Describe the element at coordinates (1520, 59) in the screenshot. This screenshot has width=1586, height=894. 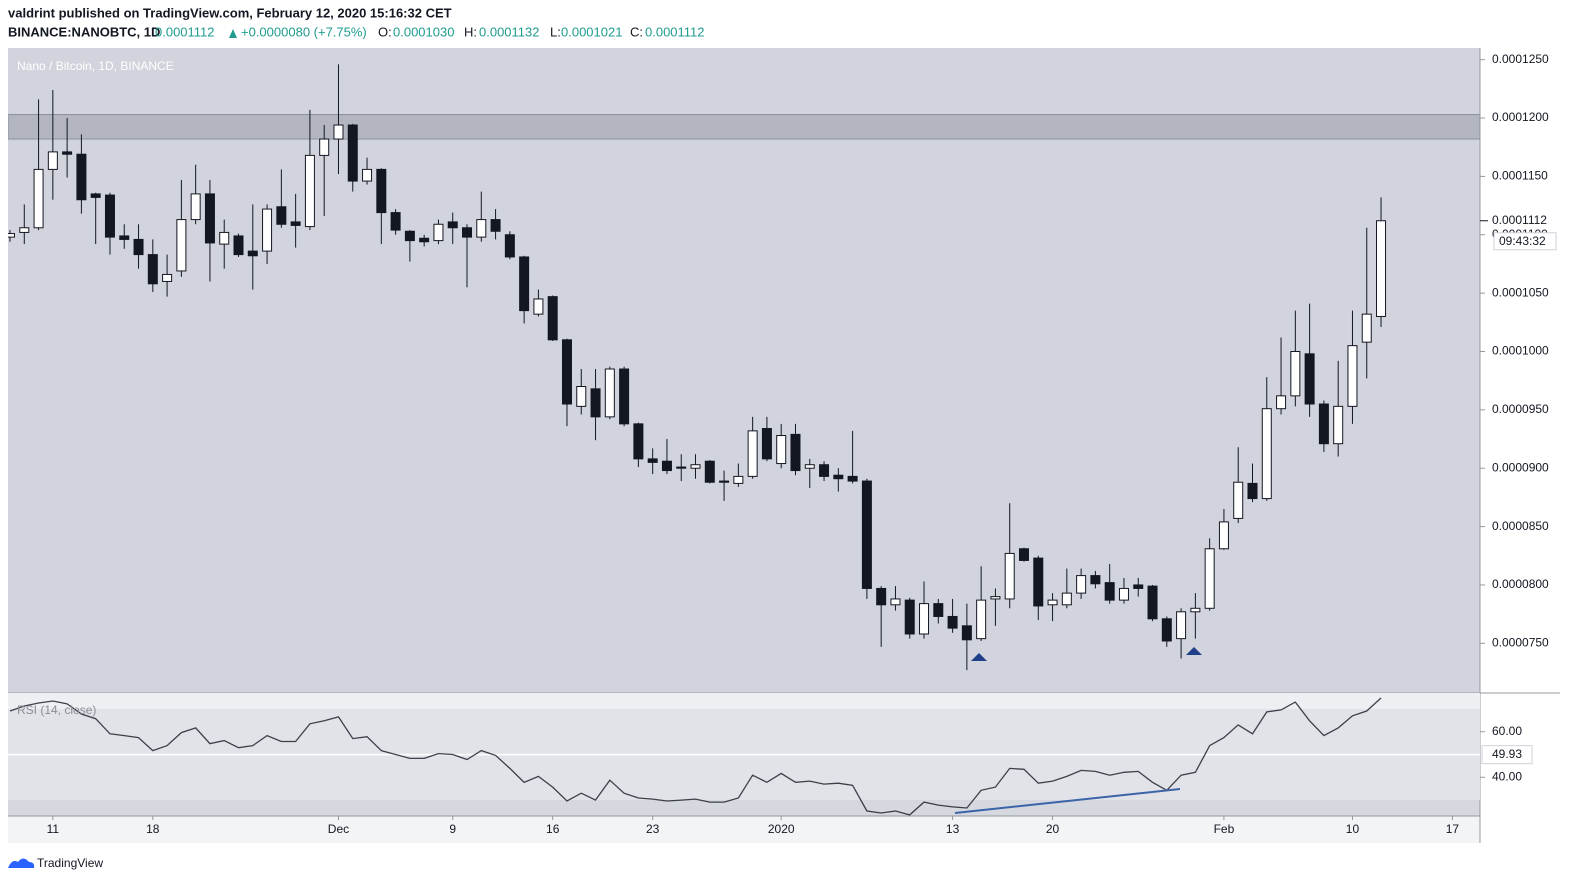
I see `y-tick-label: 0.0001250` at that location.